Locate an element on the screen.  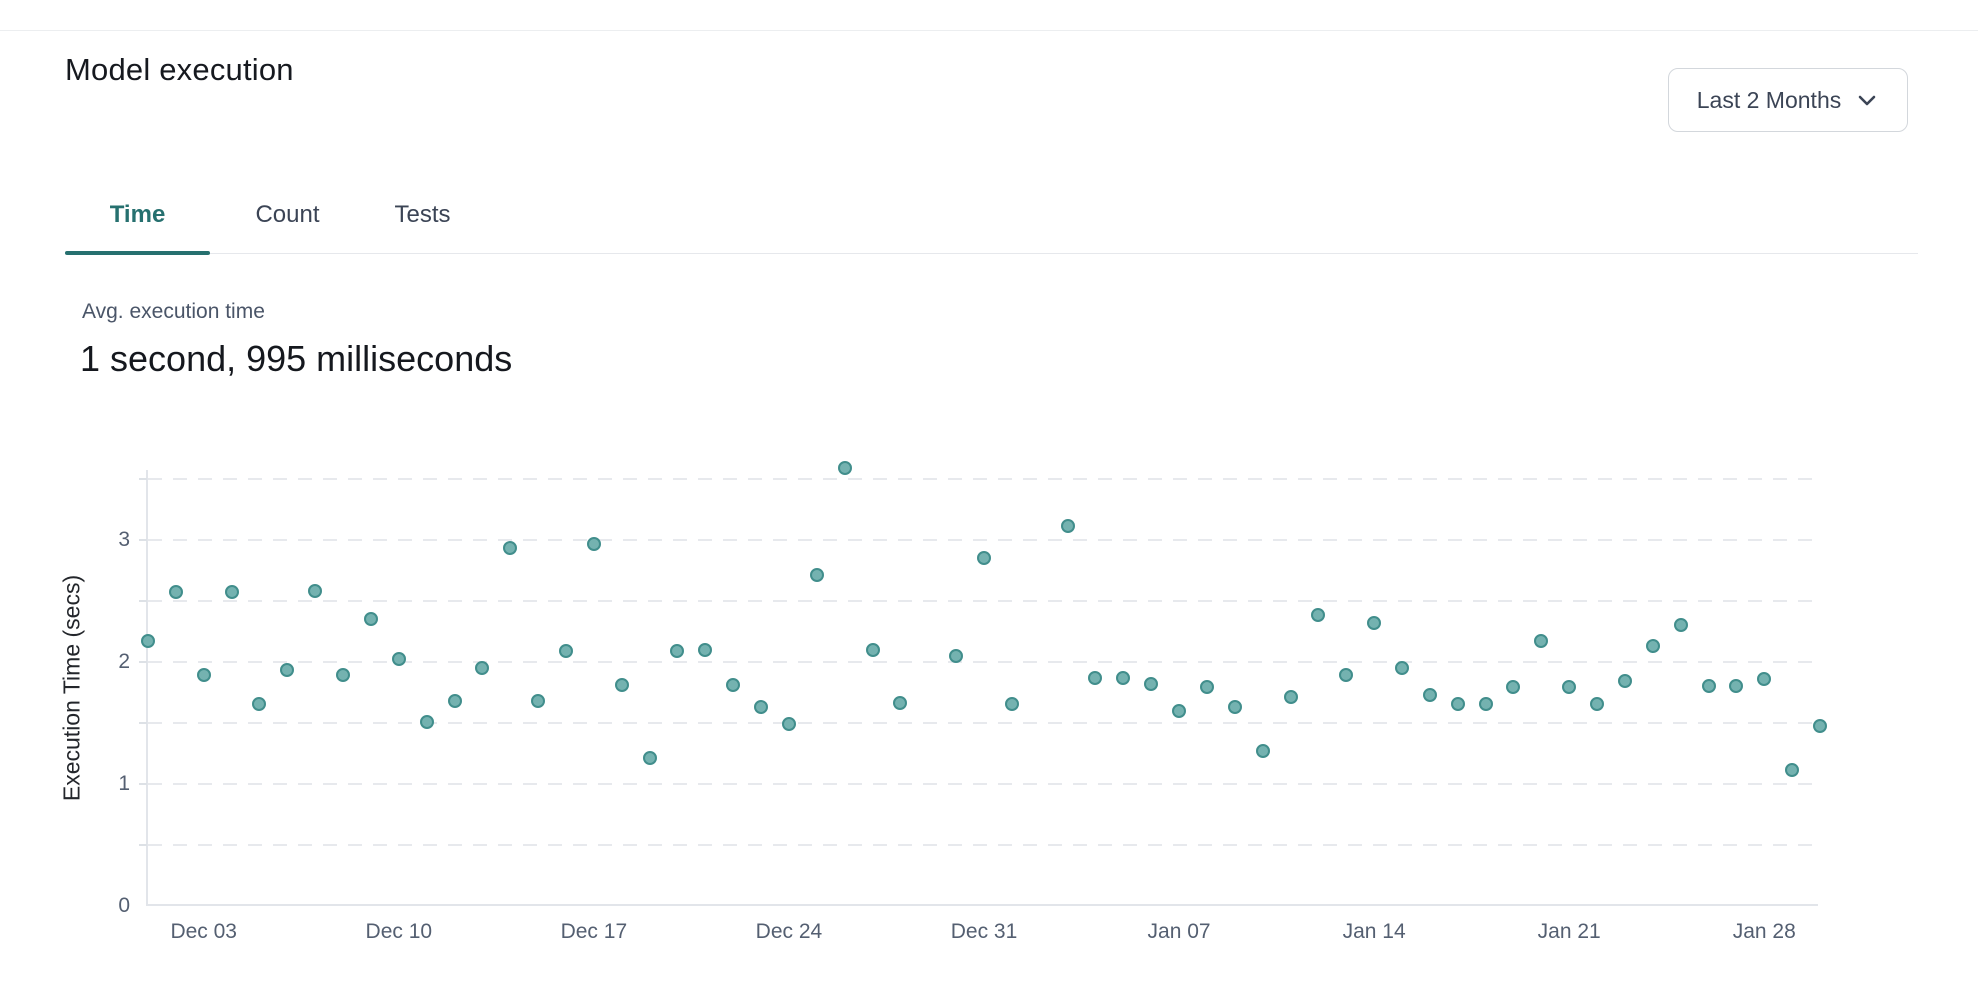
x-axis-tick-label: Jan 14 is located at coordinates (1374, 931).